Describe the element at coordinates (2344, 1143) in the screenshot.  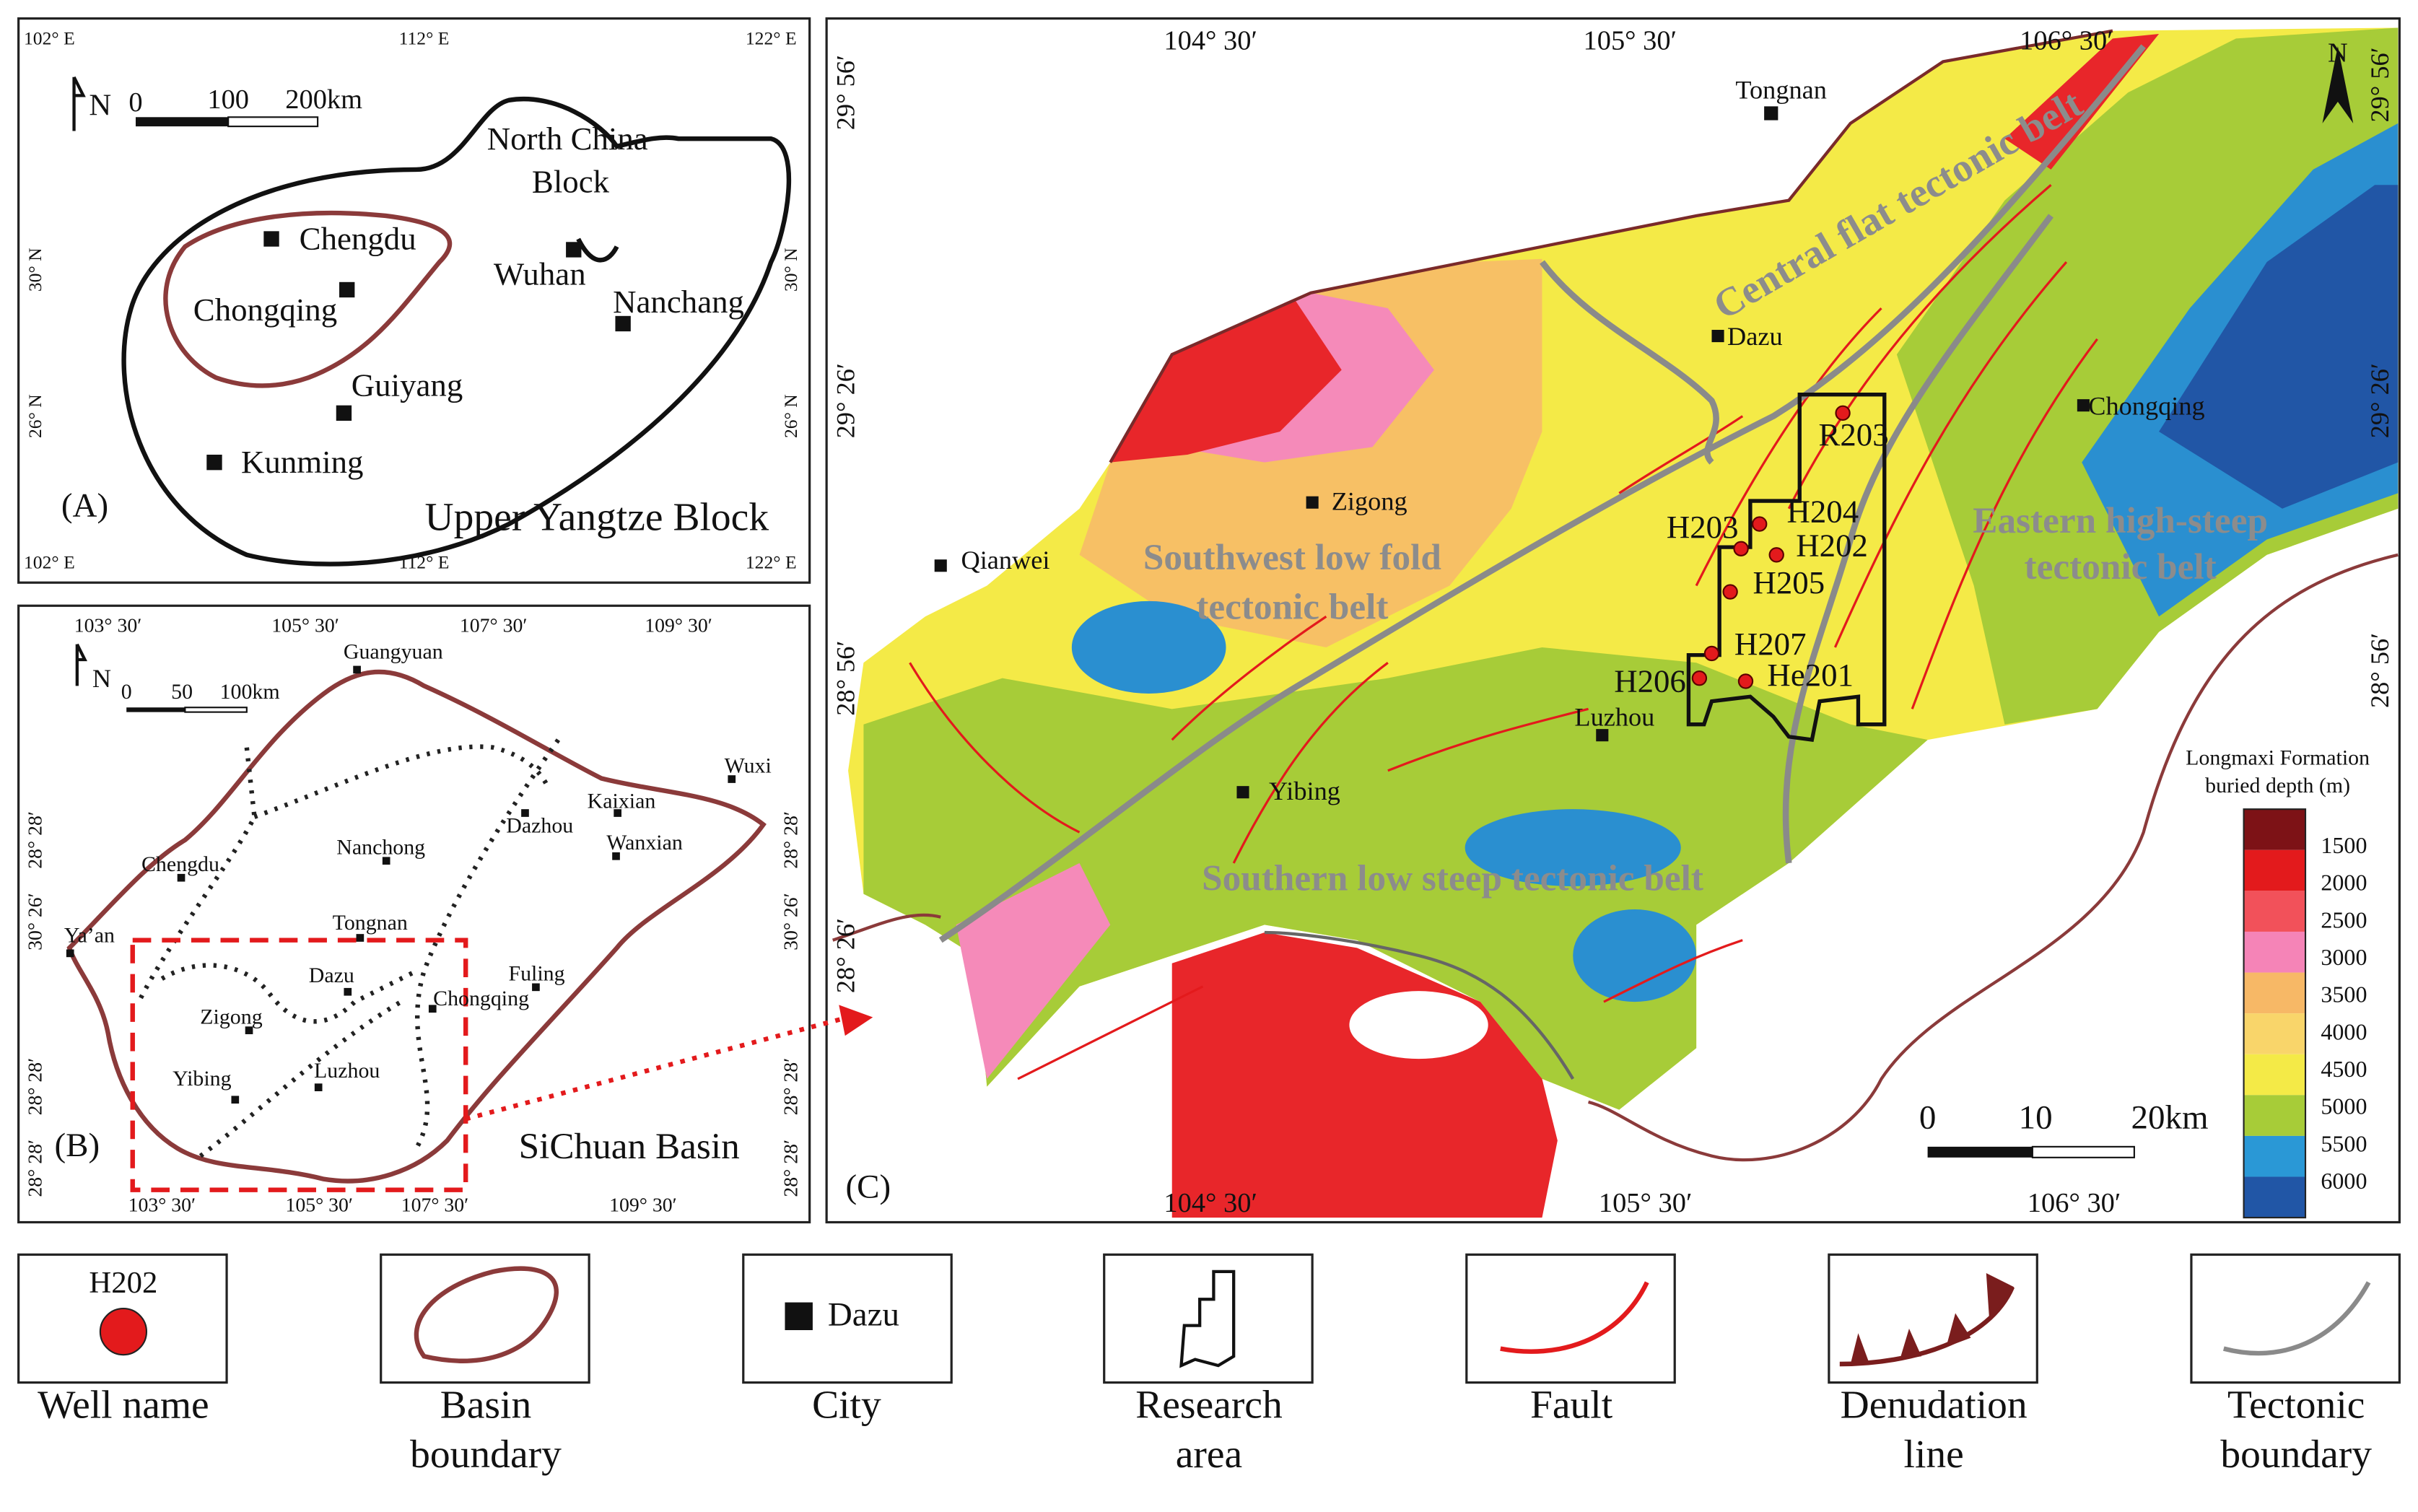
I see `depth-label: 5500` at that location.